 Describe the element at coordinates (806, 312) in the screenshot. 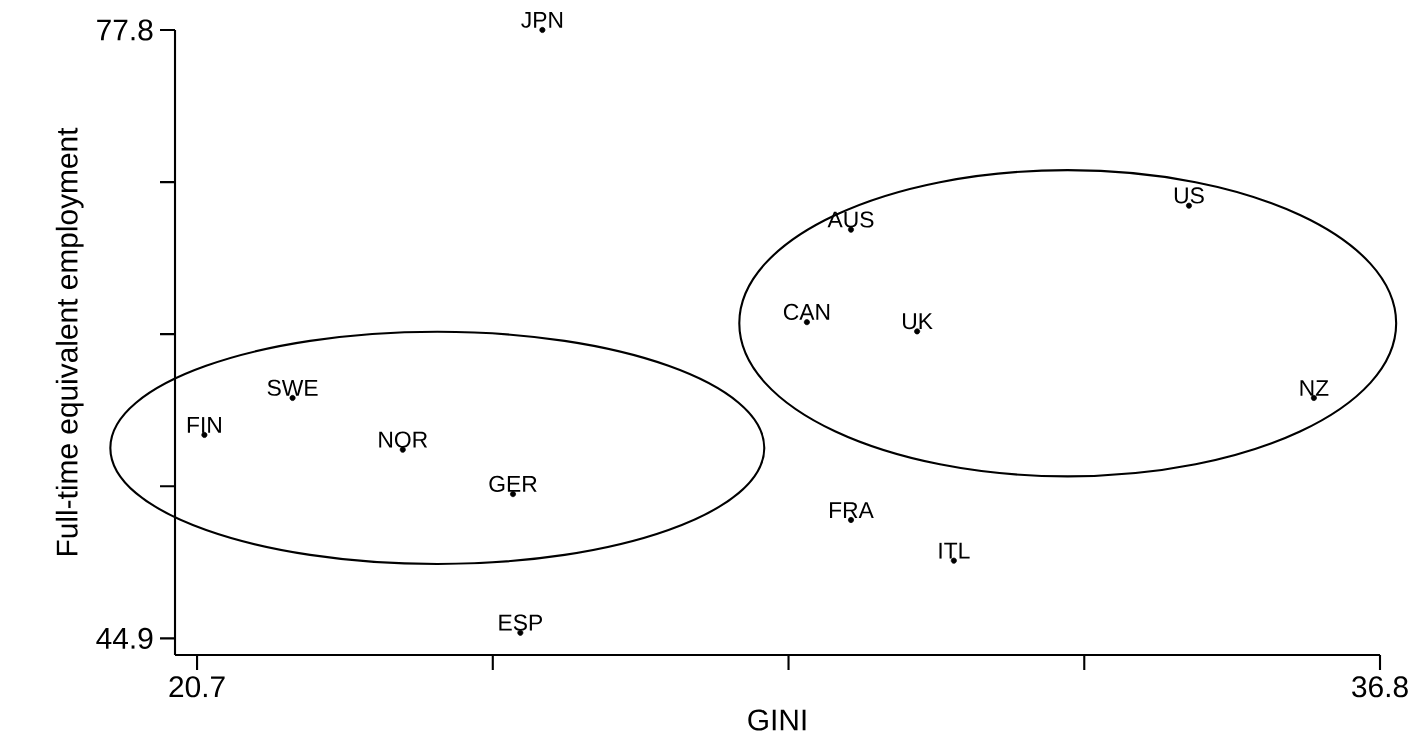

I see `data-label: CAN` at that location.